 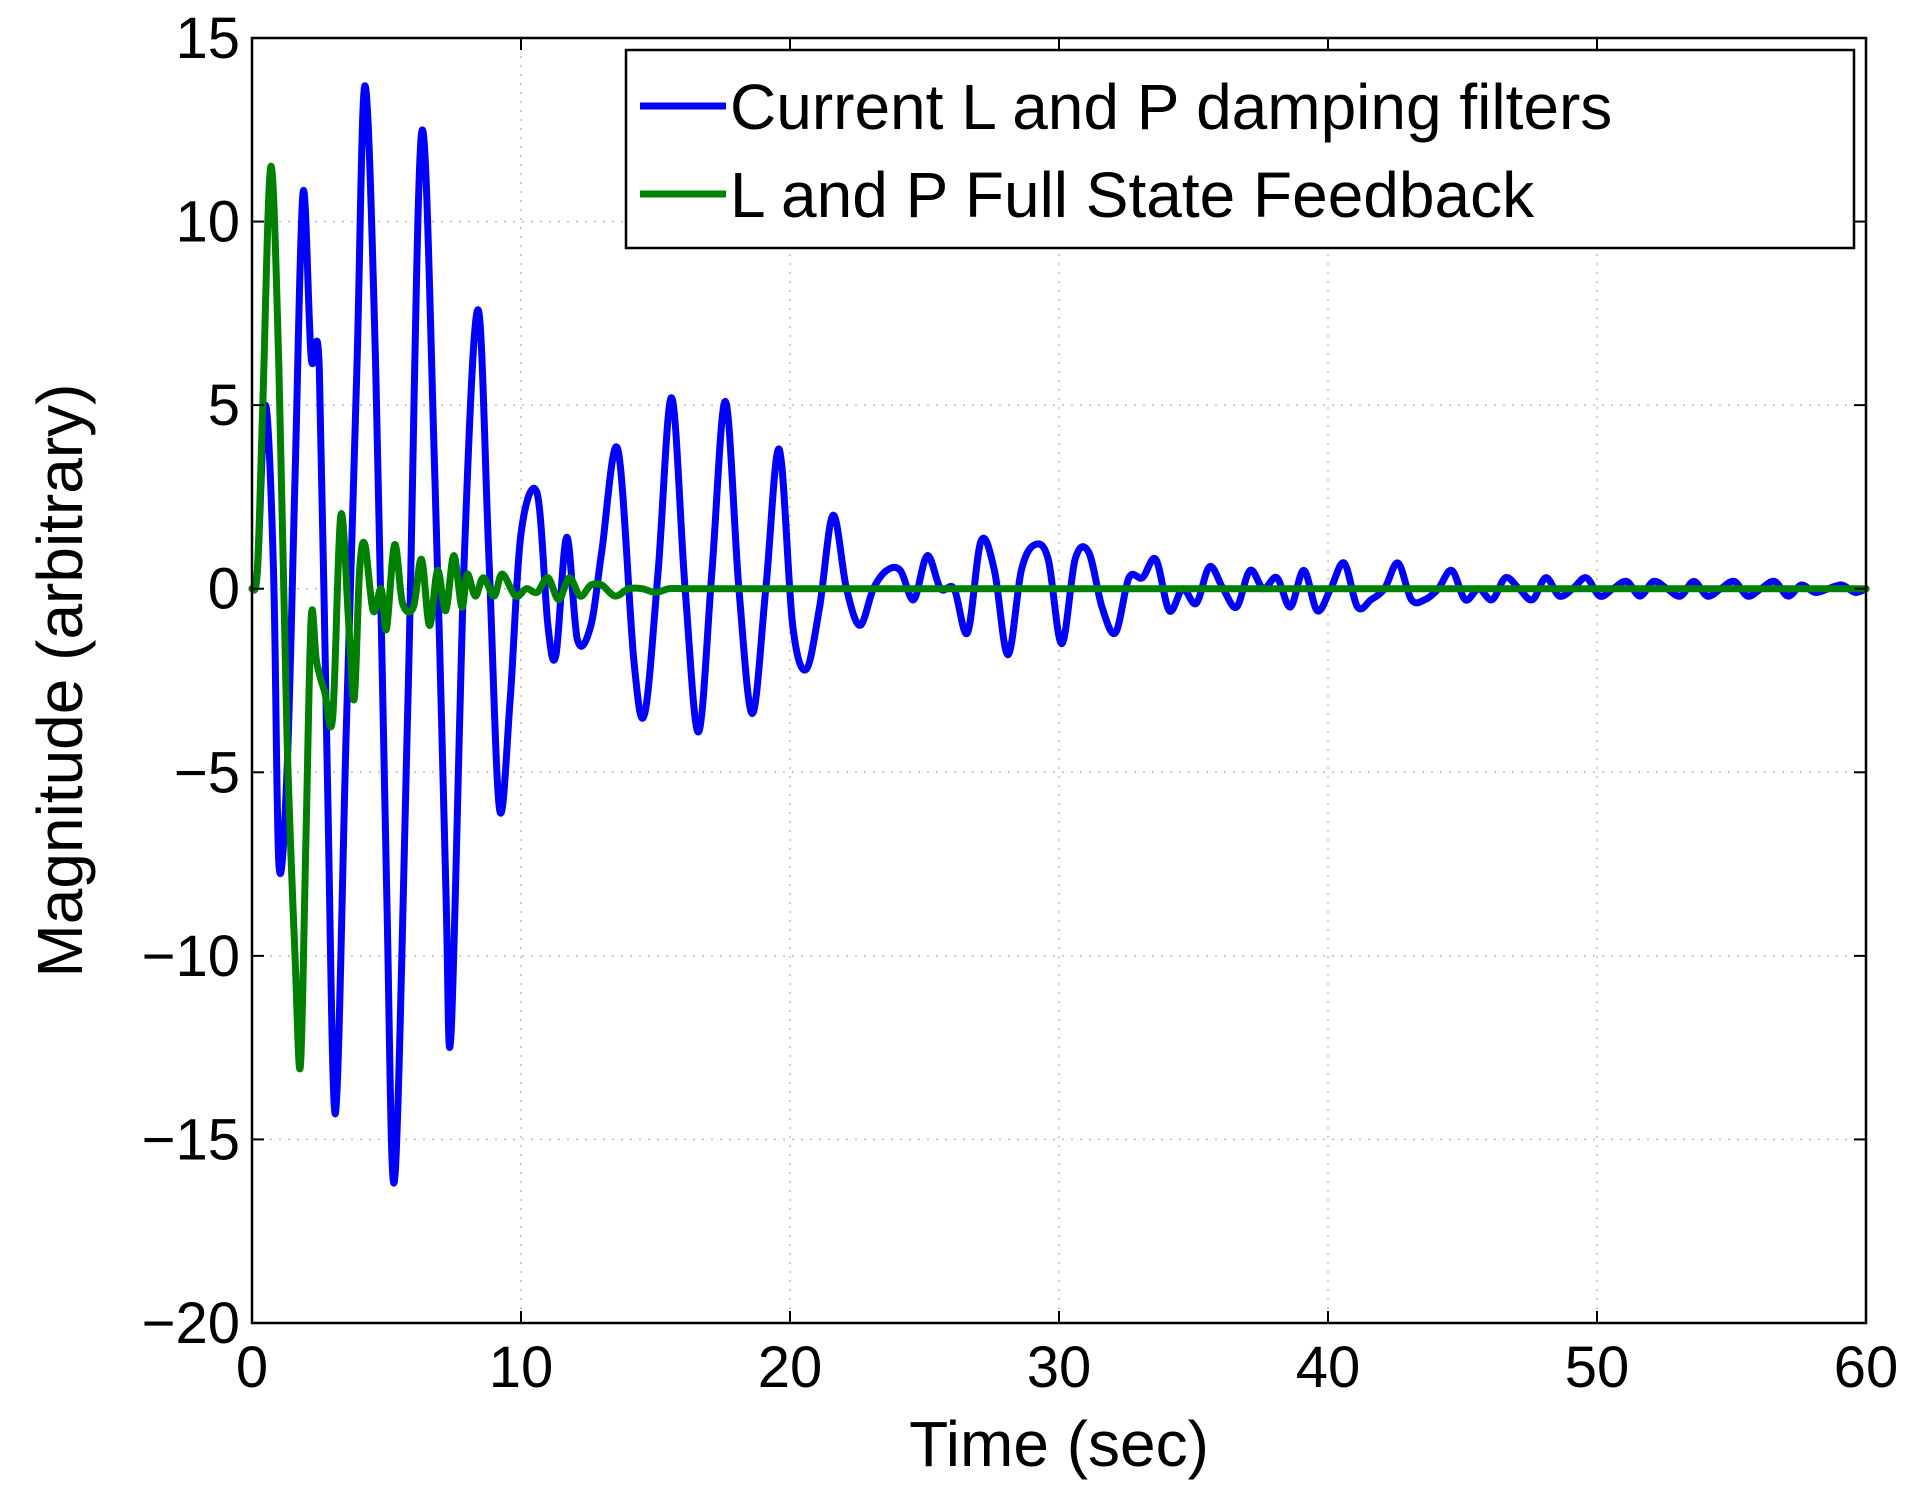 What do you see at coordinates (191, 1323) in the screenshot?
I see `y-tick-label: −20` at bounding box center [191, 1323].